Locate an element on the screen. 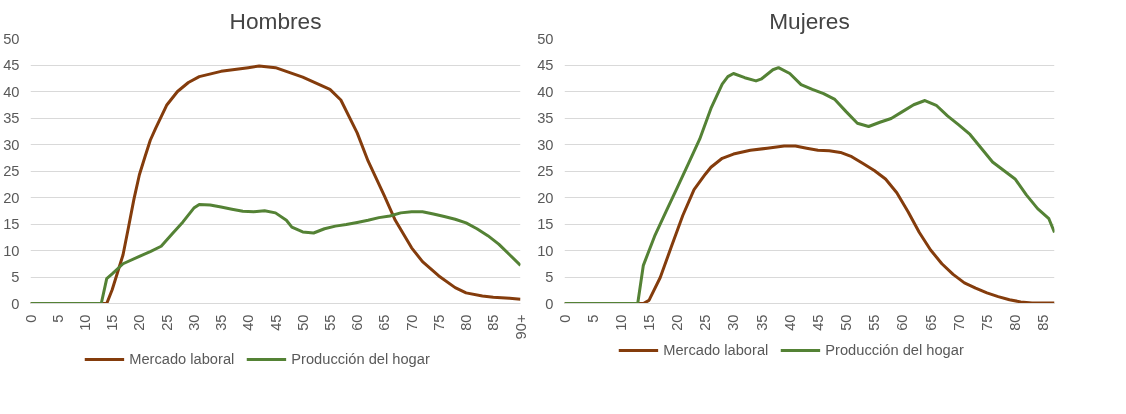  chart-title: Mujeres is located at coordinates (809, 20).